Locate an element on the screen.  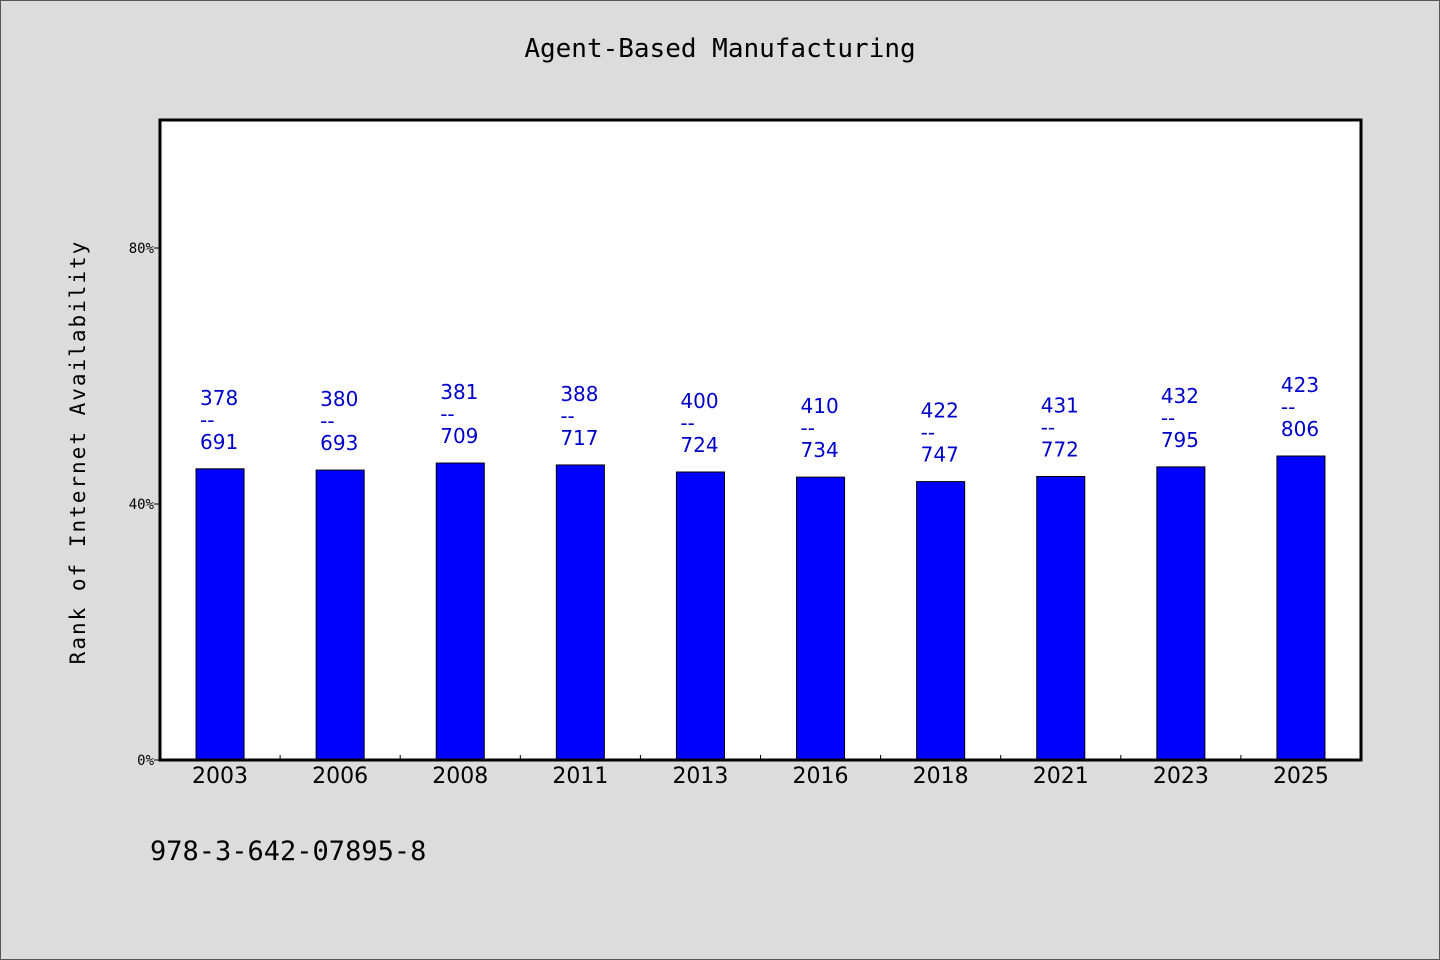
x-tick-label: 2008 is located at coordinates (460, 776).